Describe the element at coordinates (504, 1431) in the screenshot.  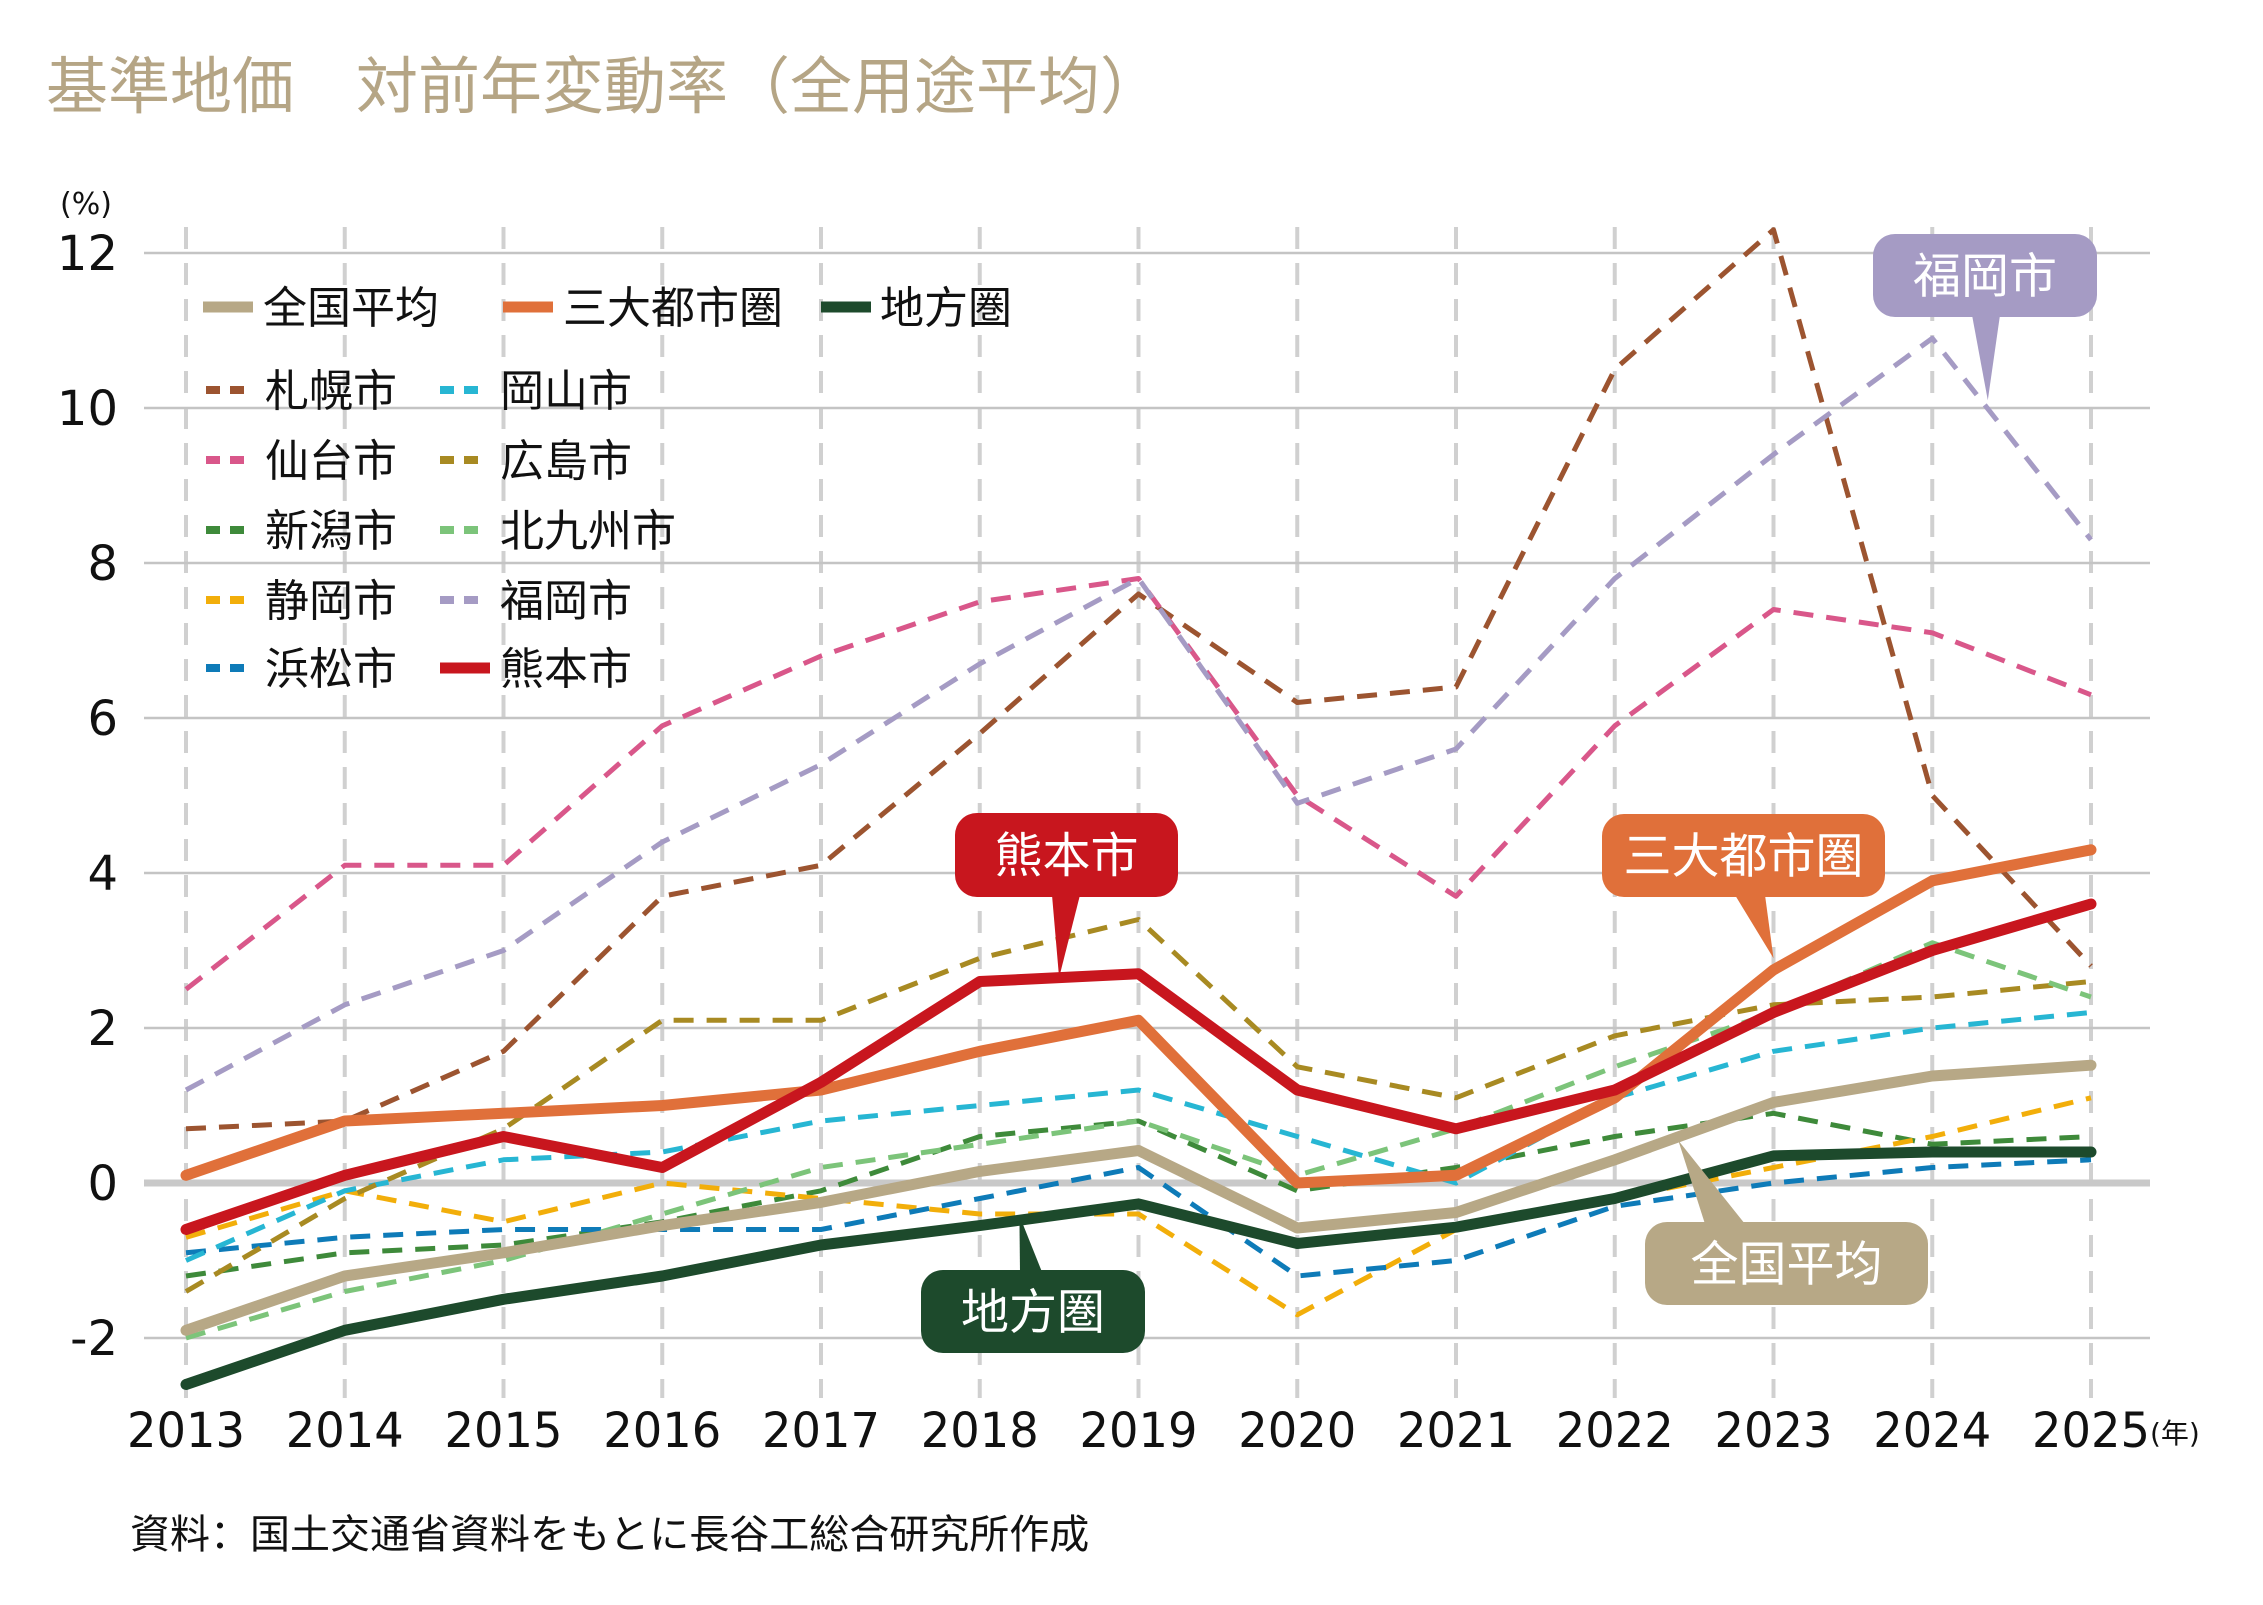
I see `x-tick-label: 2015` at that location.